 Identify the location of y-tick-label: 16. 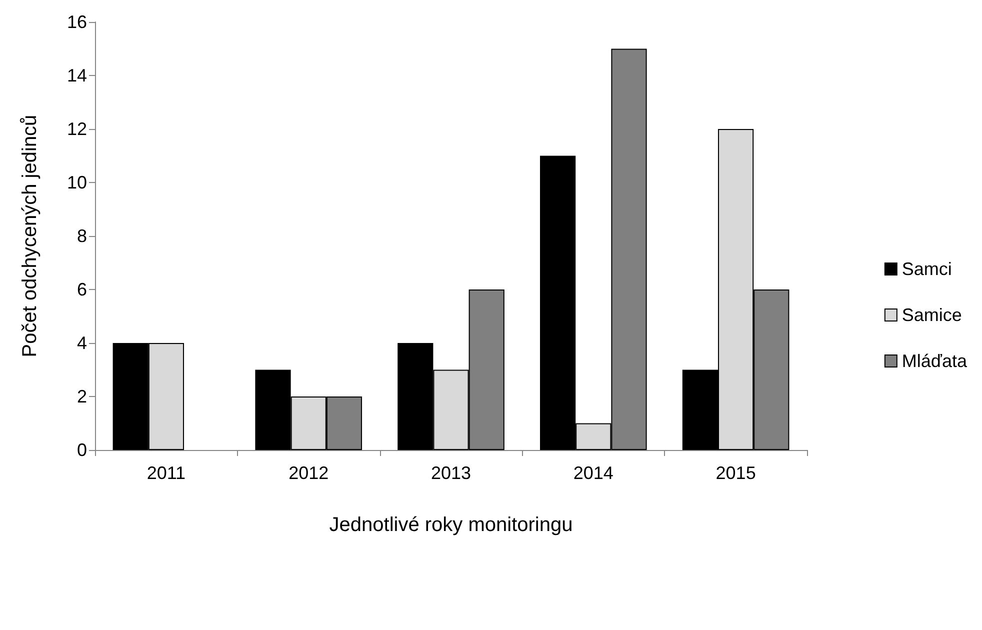
(76, 22).